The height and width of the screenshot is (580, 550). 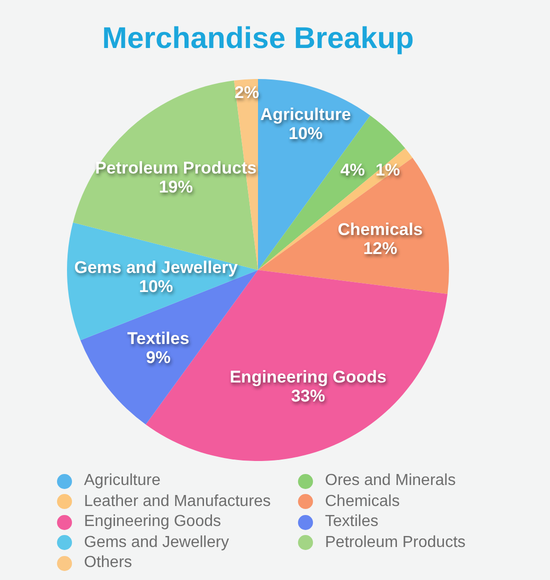 I want to click on legend-label: Petroleum Products, so click(x=395, y=543).